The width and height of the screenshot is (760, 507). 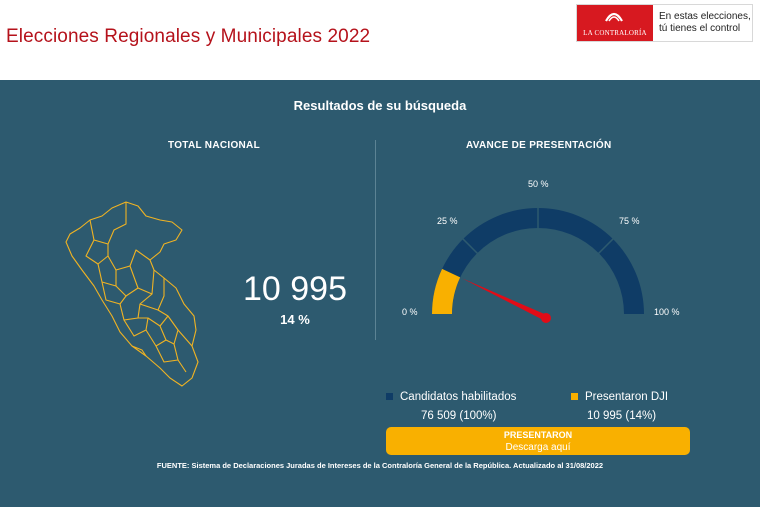 I want to click on legend-presentaron-label: Presentaron DJI, so click(x=627, y=397).